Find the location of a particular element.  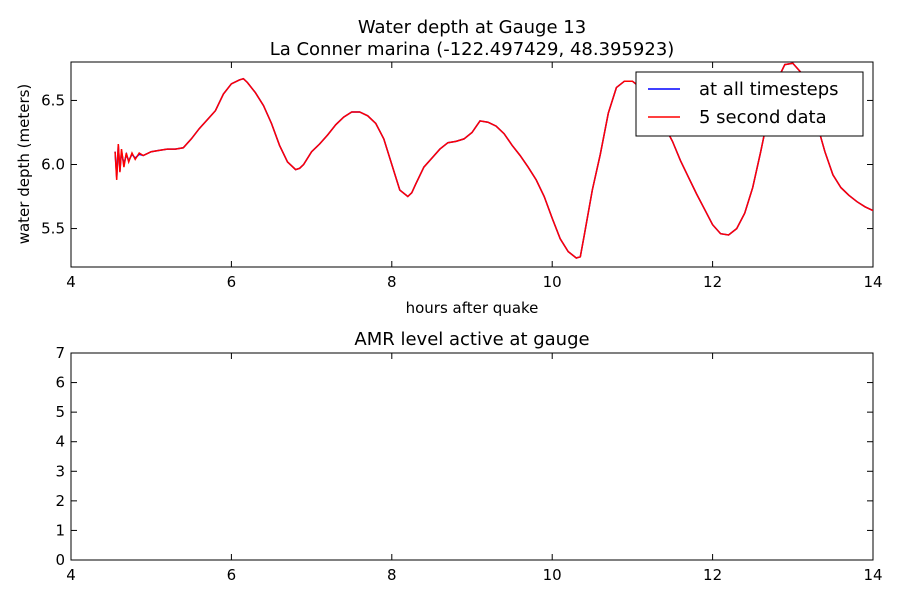

y-tick-label: 5.5 is located at coordinates (53, 229).